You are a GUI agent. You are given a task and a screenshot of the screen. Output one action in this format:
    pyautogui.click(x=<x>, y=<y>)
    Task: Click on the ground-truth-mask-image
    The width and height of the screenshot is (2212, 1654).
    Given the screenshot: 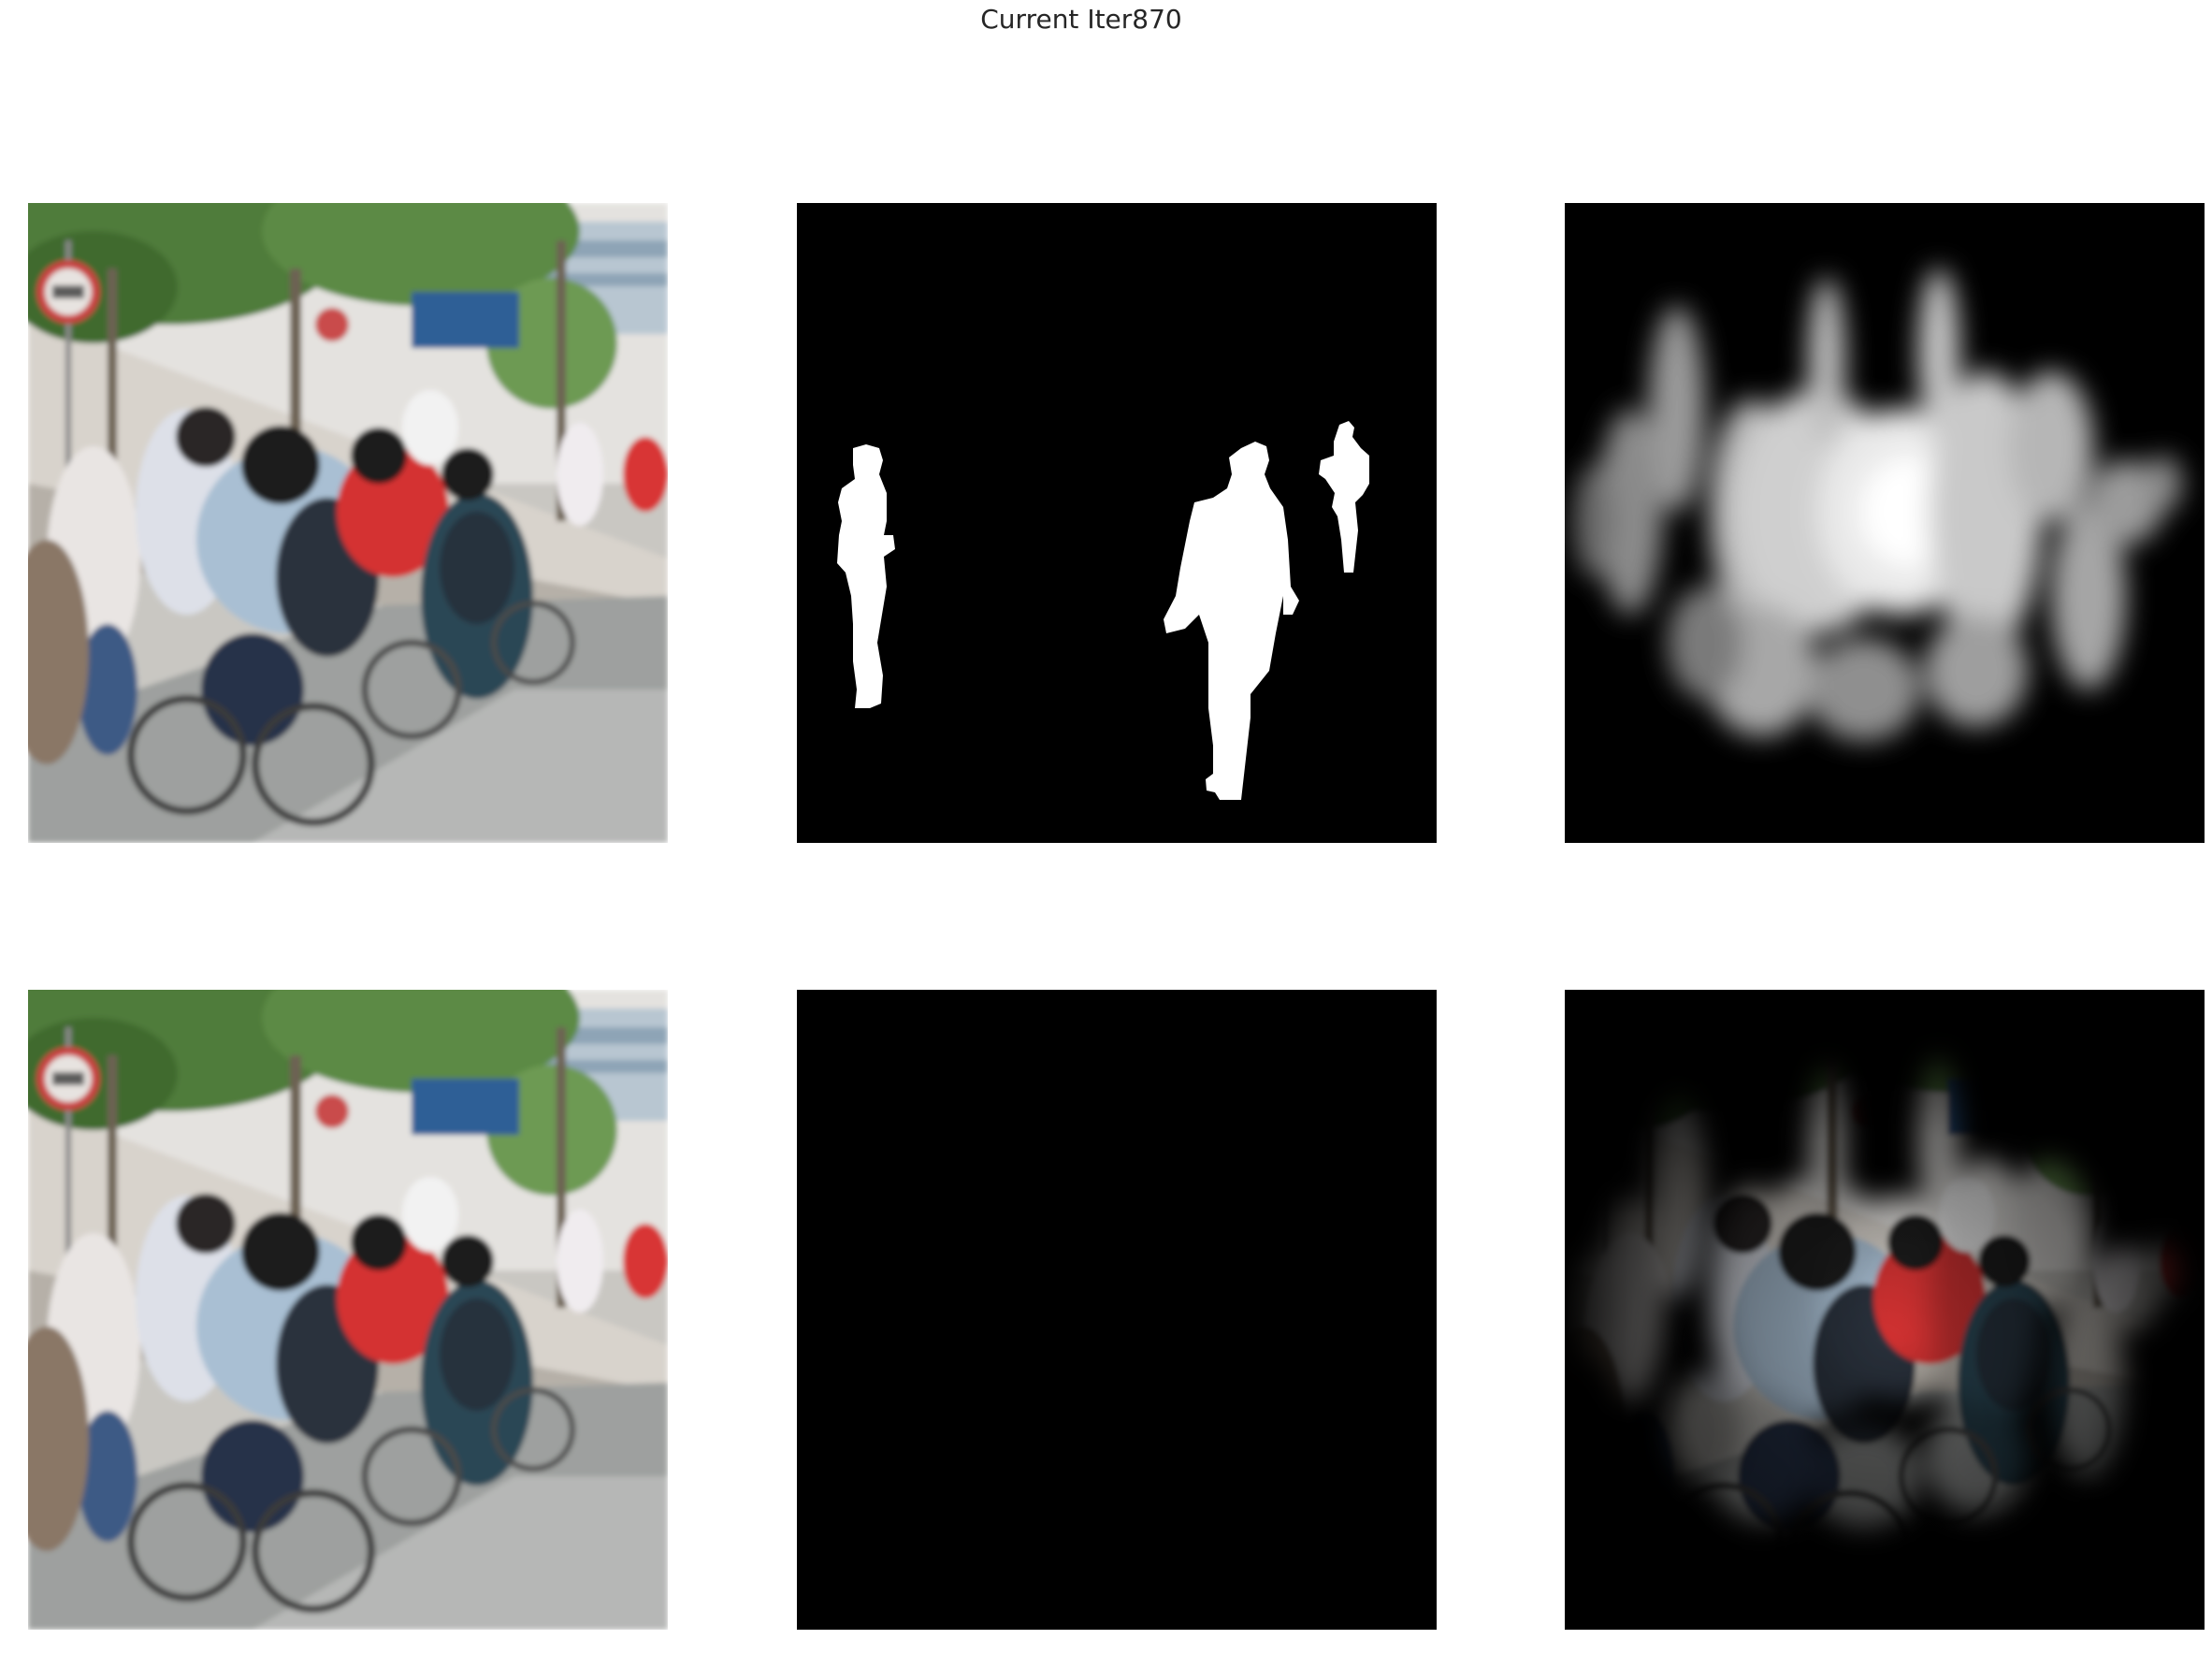 What is the action you would take?
    pyautogui.click(x=1117, y=523)
    